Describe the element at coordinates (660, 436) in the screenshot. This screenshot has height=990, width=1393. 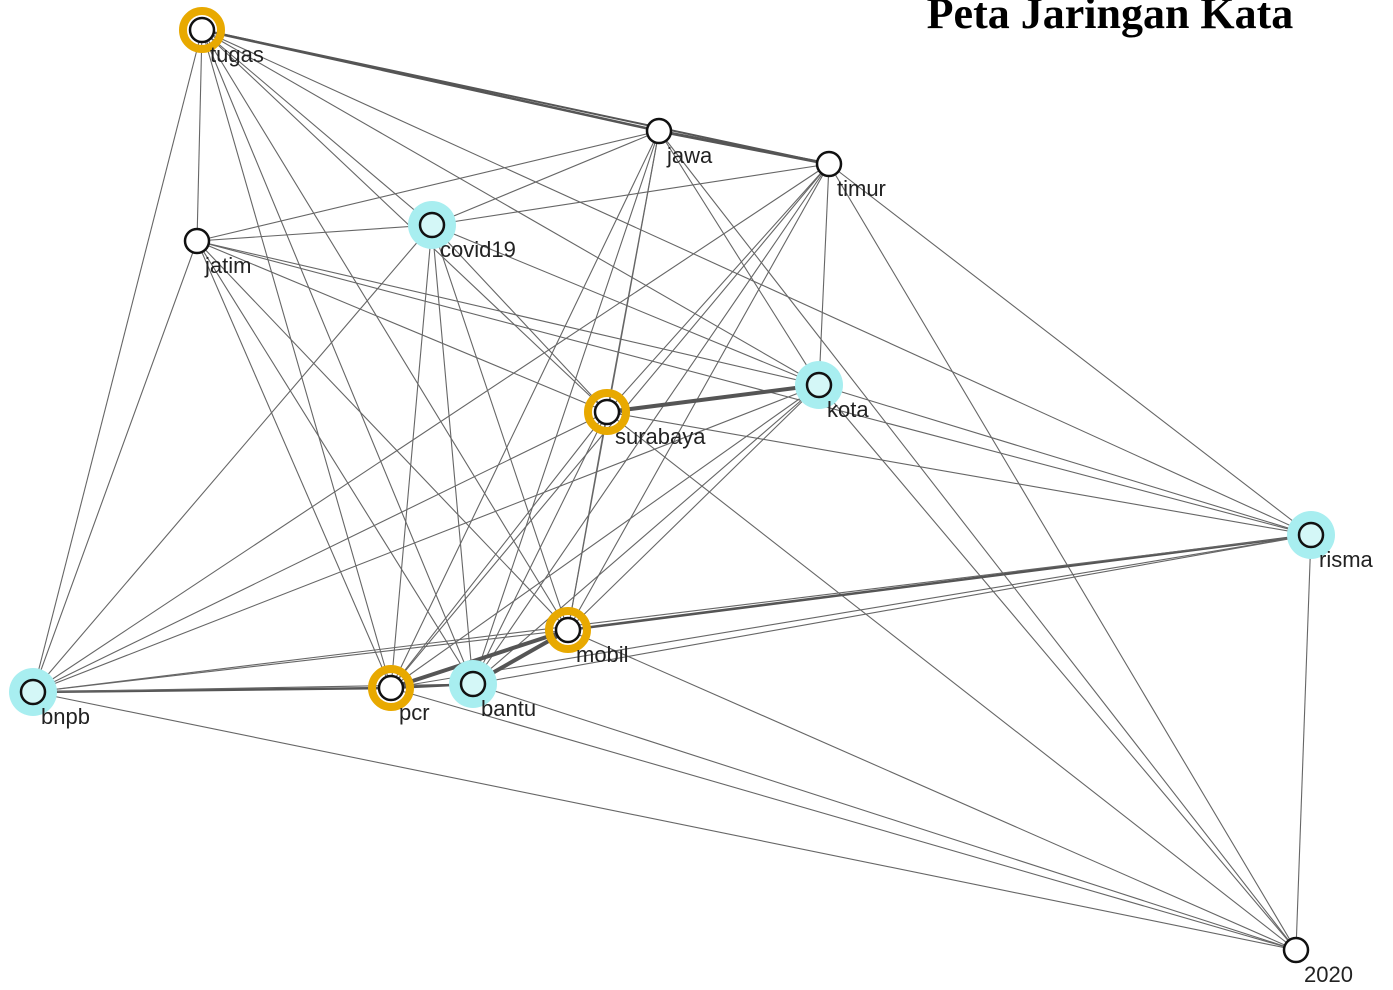
I see `node-label: surabaya` at that location.